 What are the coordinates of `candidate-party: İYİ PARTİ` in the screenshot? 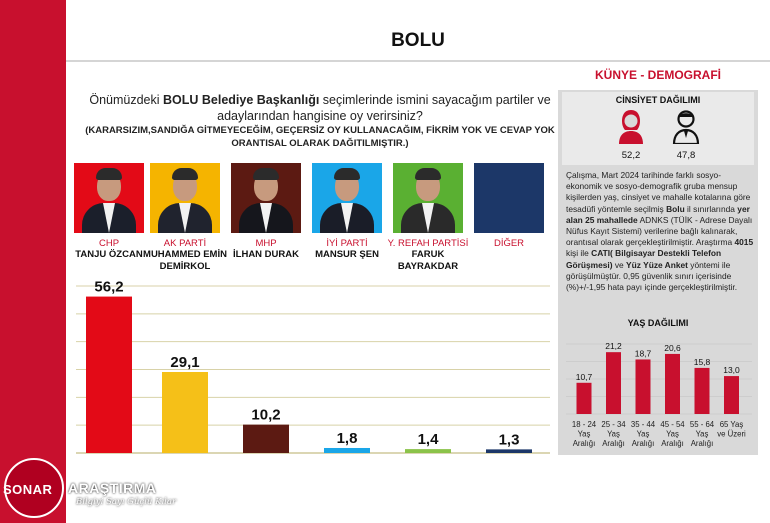 It's located at (347, 243).